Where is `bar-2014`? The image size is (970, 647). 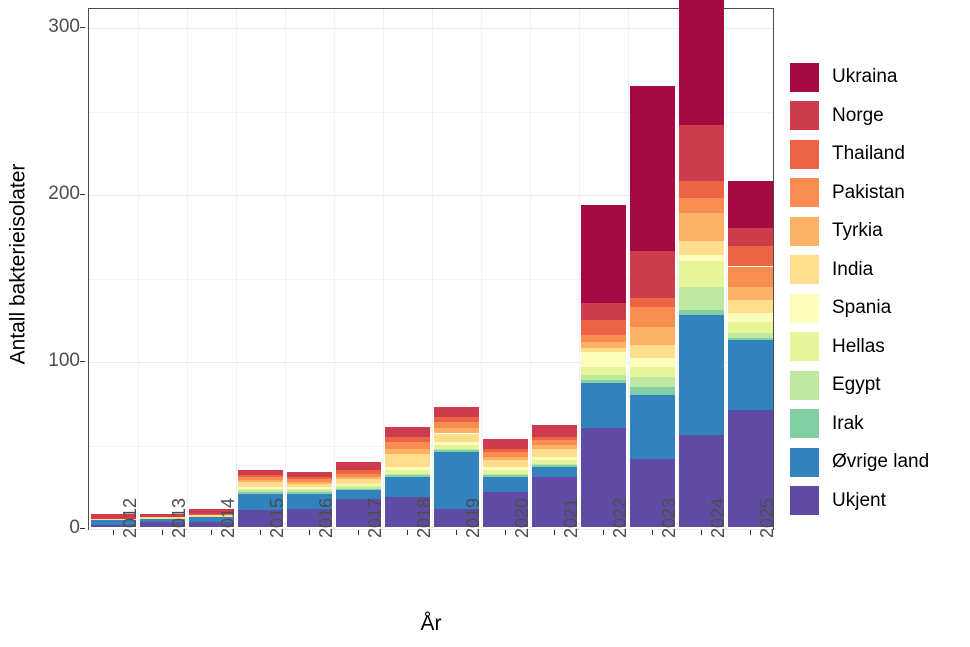
bar-2014 is located at coordinates (211, 517).